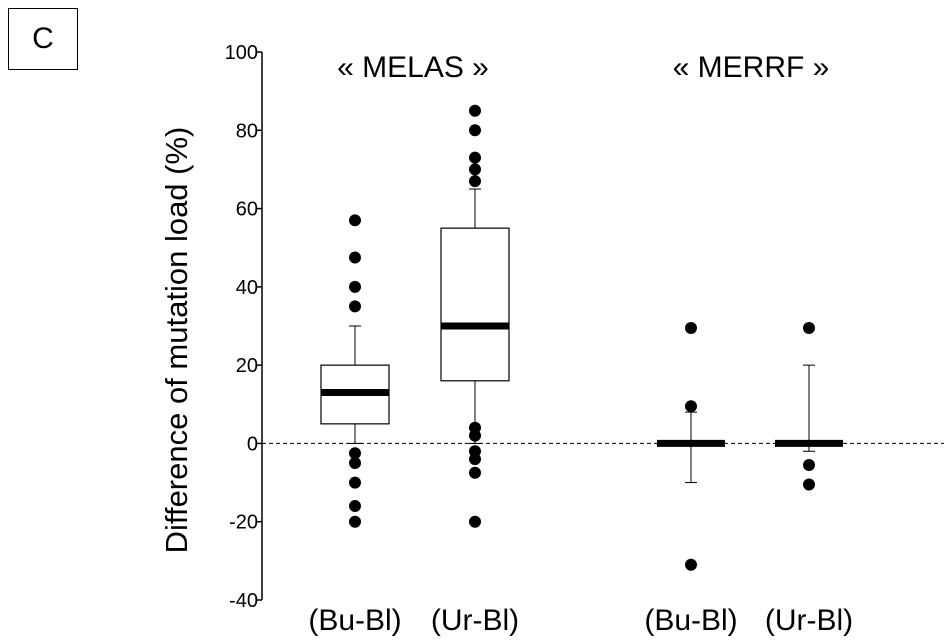 Image resolution: width=944 pixels, height=642 pixels. What do you see at coordinates (247, 366) in the screenshot?
I see `y-tick-label: 20` at bounding box center [247, 366].